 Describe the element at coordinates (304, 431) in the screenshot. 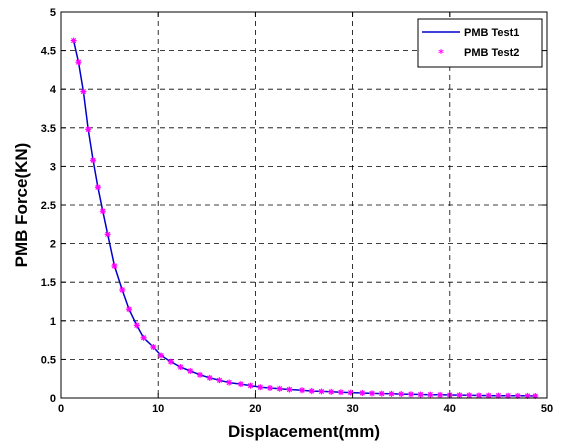

I see `x-axis-title: Displacement(mm)` at that location.